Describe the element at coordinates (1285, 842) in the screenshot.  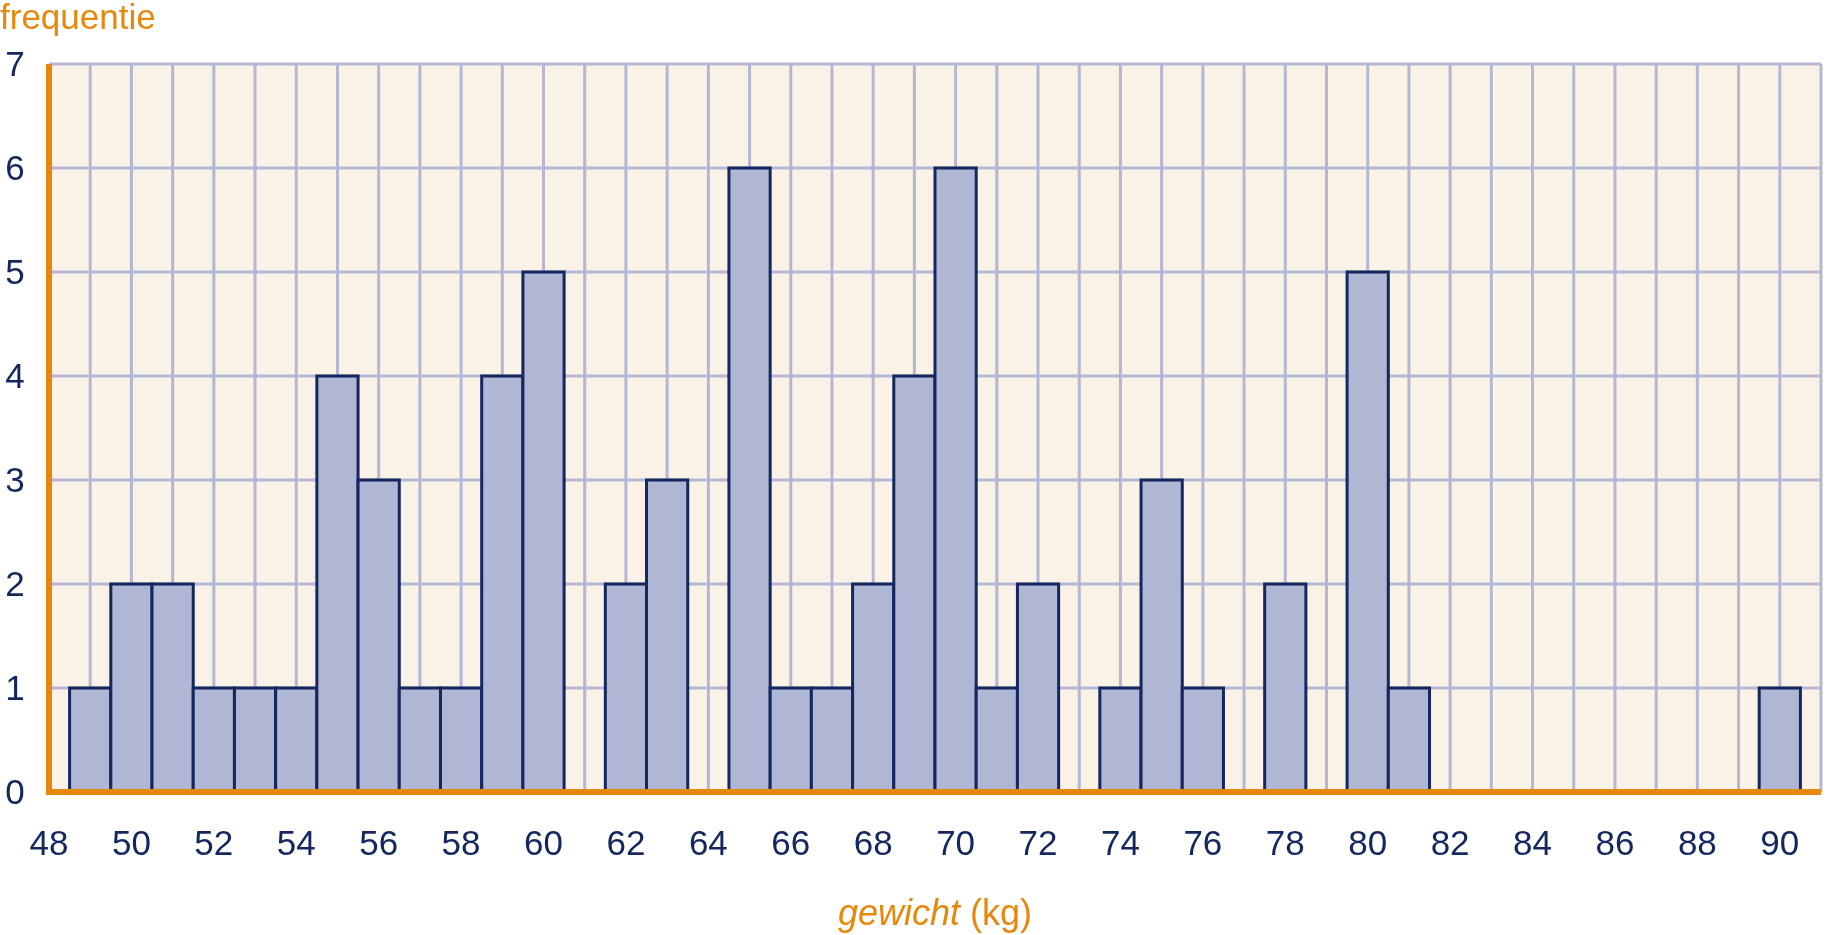
I see `x-tick-label: 78` at that location.